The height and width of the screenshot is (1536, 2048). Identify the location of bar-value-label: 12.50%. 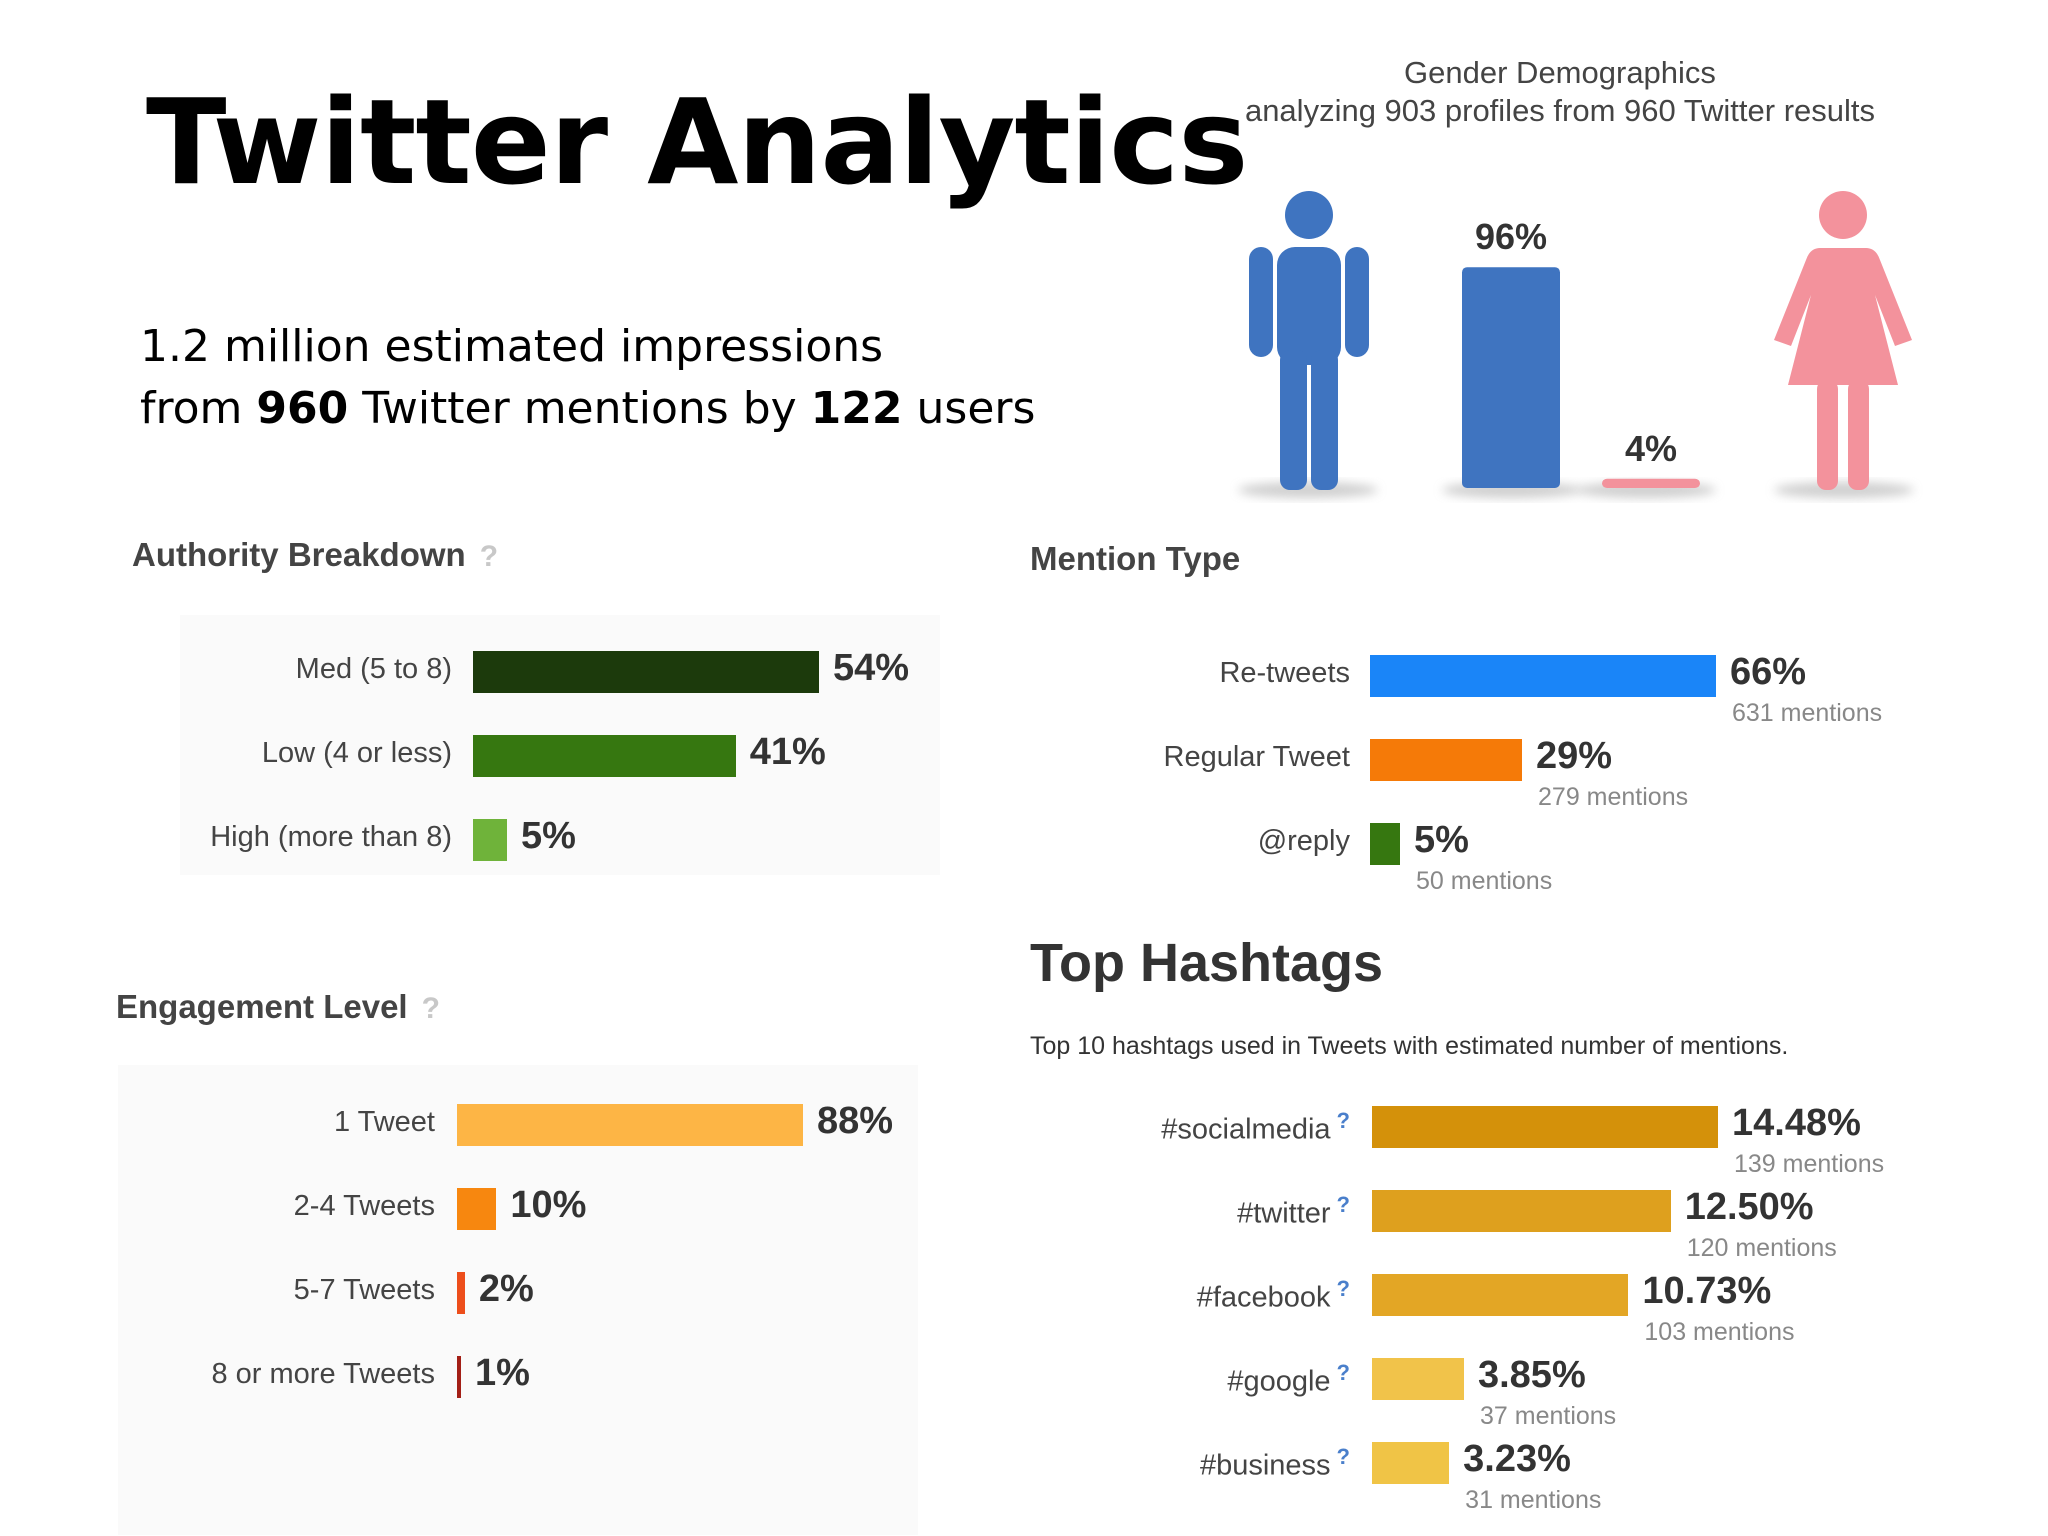
(1749, 1207).